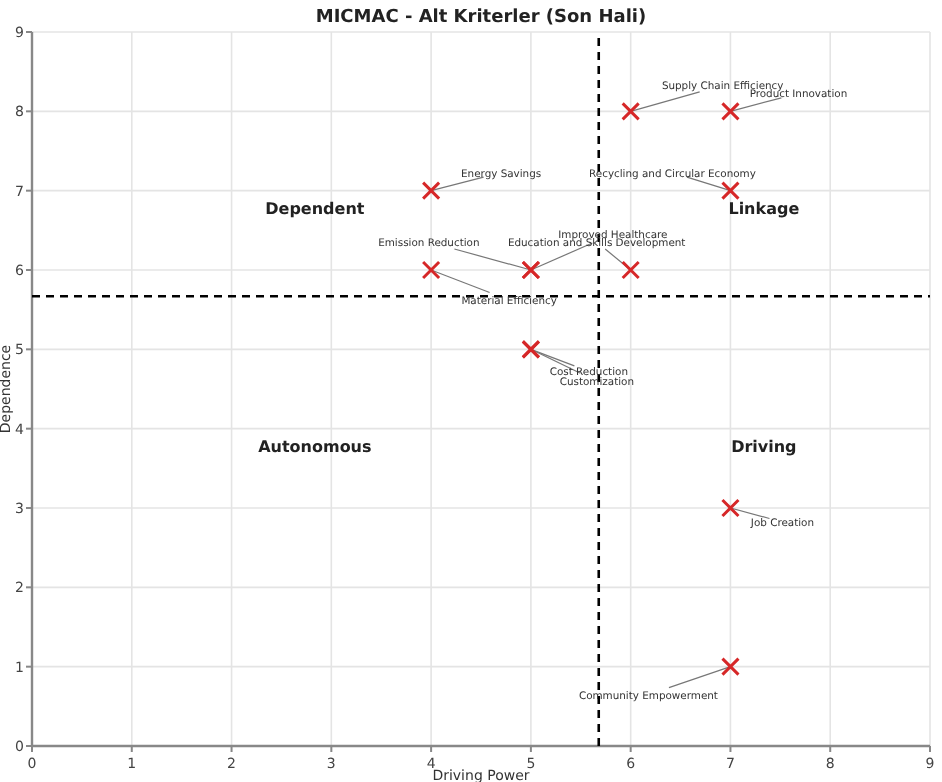  I want to click on annotation: Driving, so click(764, 447).